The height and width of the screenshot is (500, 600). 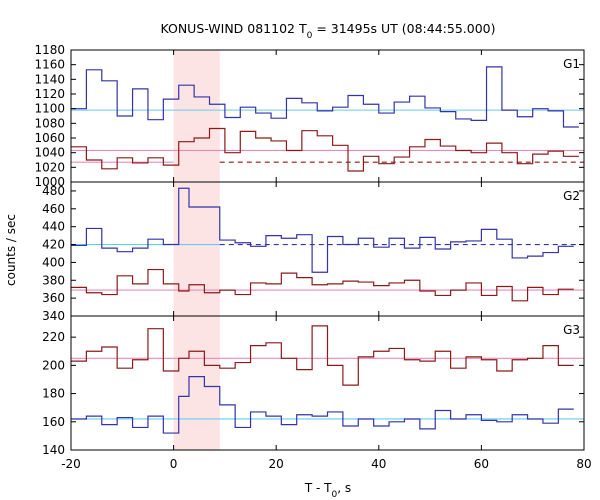 I want to click on series-red-g2, so click(x=322, y=285).